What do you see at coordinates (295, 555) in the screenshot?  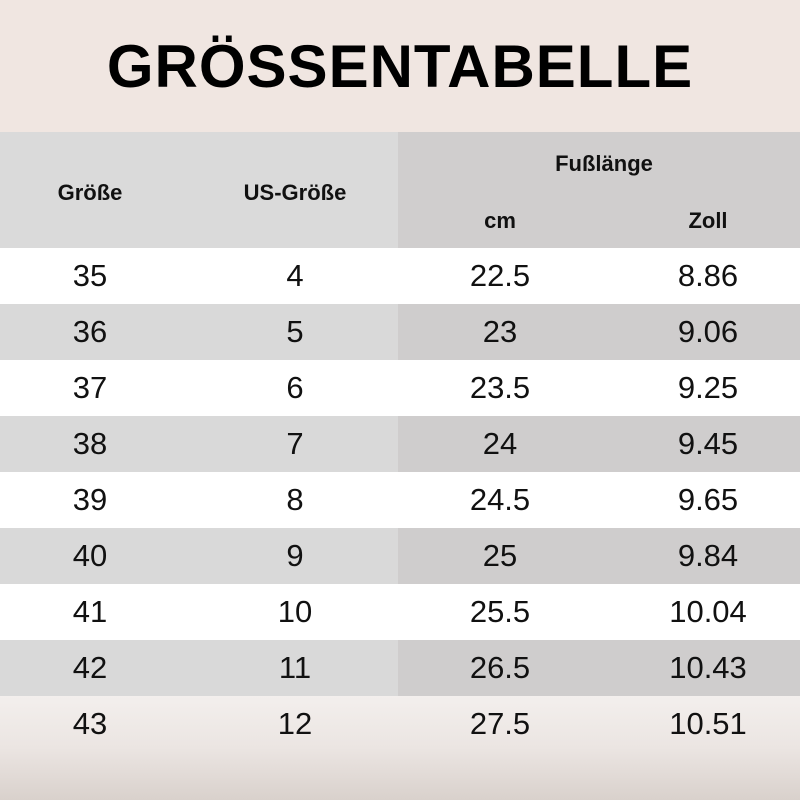 I see `cell-us-size: 9` at bounding box center [295, 555].